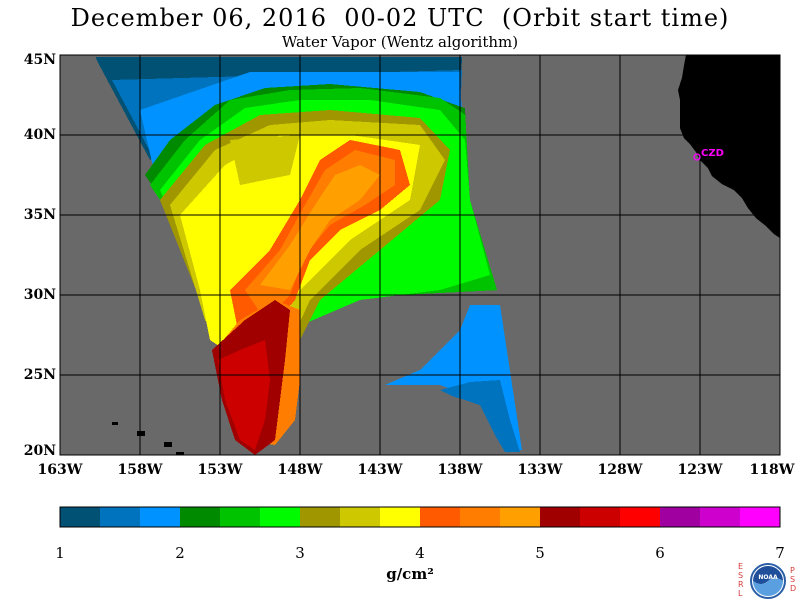  What do you see at coordinates (712, 153) in the screenshot?
I see `station-label: CZD` at bounding box center [712, 153].